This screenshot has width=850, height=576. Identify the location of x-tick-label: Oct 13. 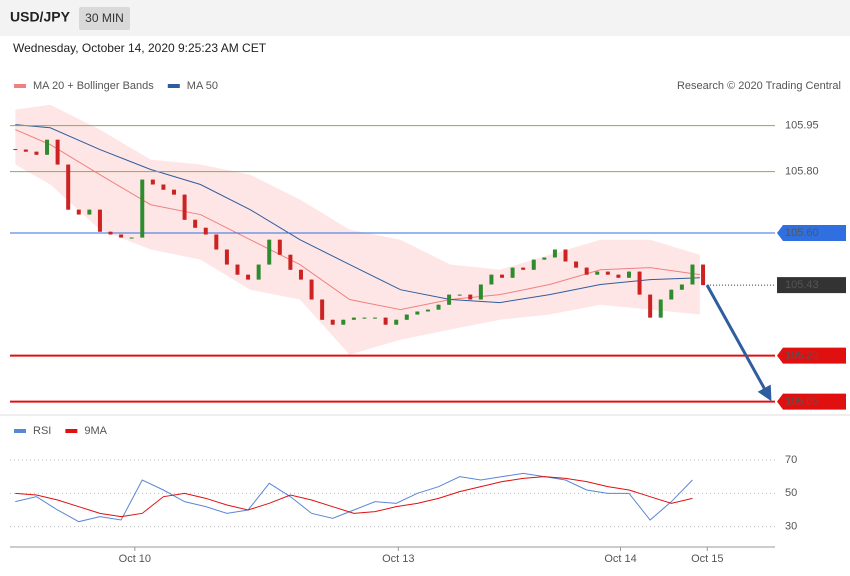
(398, 559).